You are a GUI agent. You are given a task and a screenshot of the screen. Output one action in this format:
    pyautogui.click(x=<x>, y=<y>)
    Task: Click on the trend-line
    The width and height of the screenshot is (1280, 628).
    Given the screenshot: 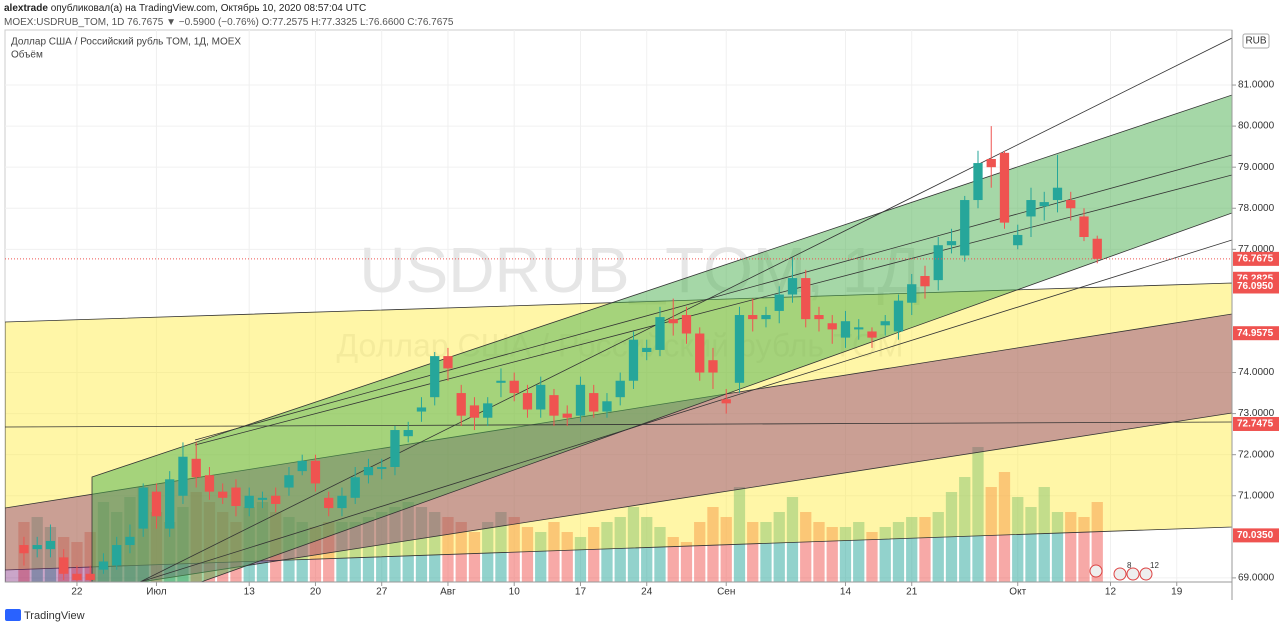 What is the action you would take?
    pyautogui.click(x=618, y=424)
    